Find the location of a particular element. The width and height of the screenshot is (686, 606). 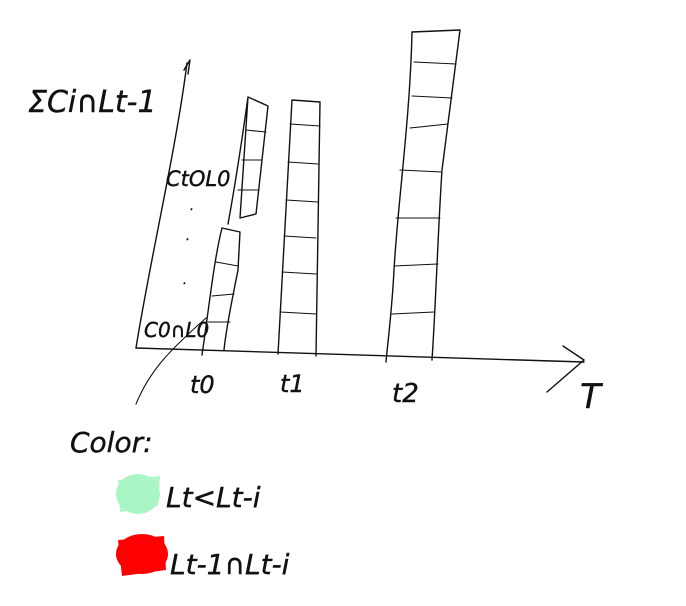

tick-label-t1: t1 is located at coordinates (292, 384).